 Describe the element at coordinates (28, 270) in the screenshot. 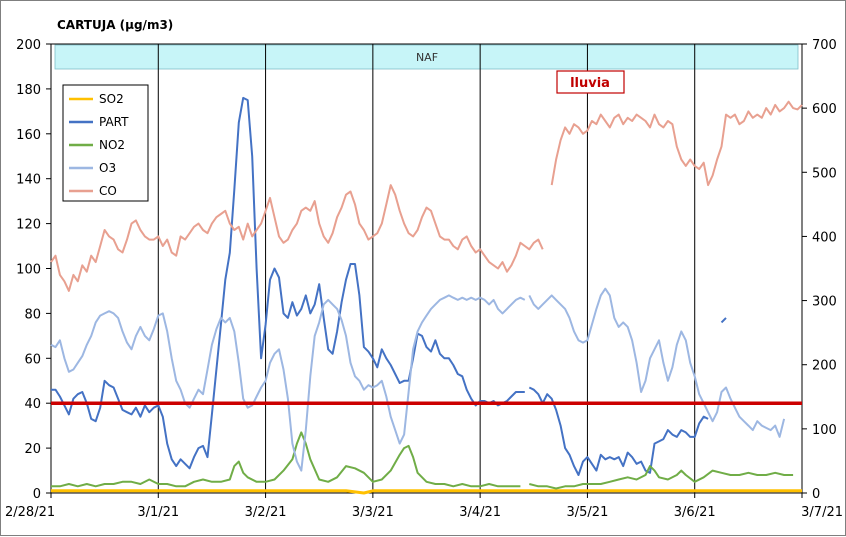

I see `y-tick-label: 100` at that location.